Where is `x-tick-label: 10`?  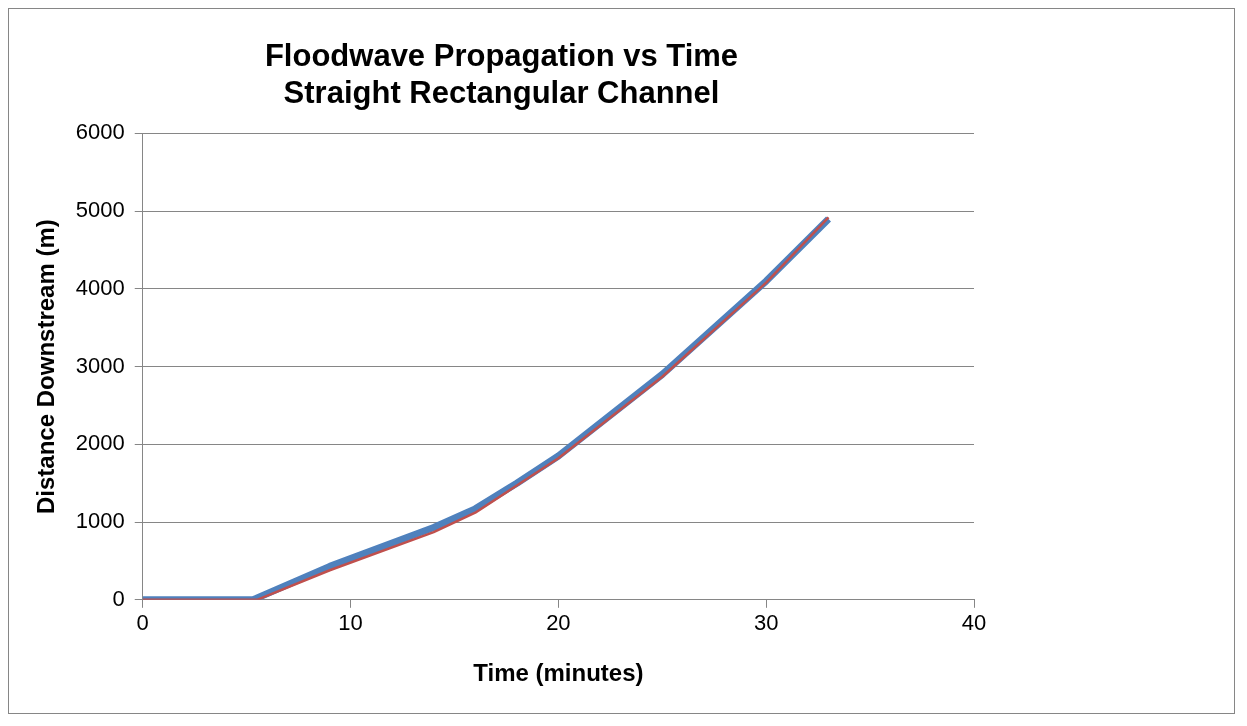
x-tick-label: 10 is located at coordinates (350, 623).